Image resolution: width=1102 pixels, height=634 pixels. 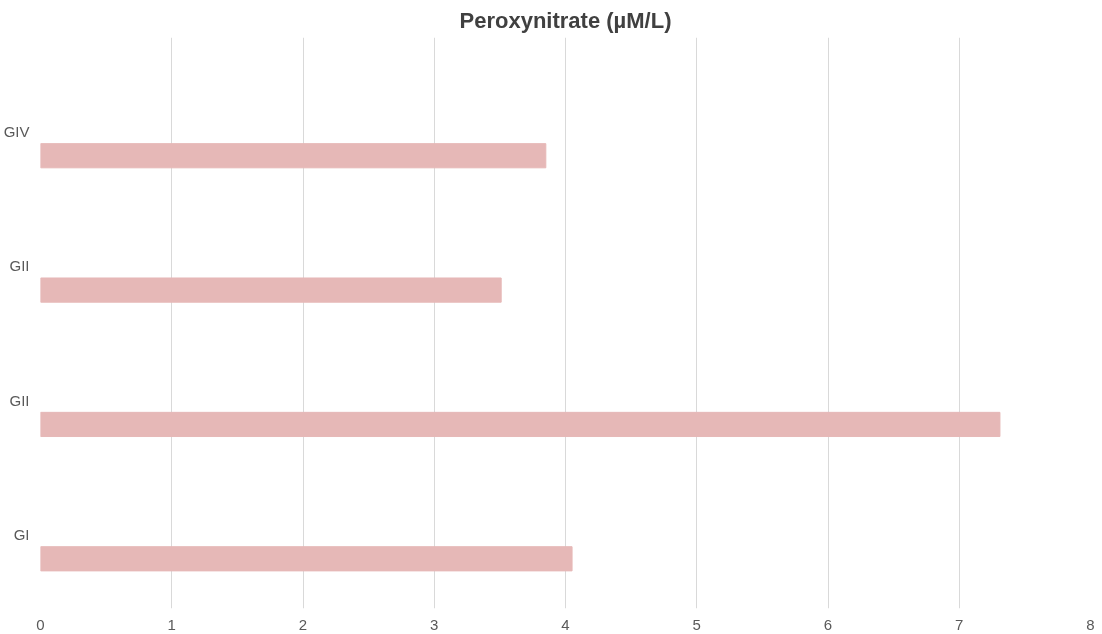 What do you see at coordinates (303, 624) in the screenshot?
I see `x-tick-label: 2` at bounding box center [303, 624].